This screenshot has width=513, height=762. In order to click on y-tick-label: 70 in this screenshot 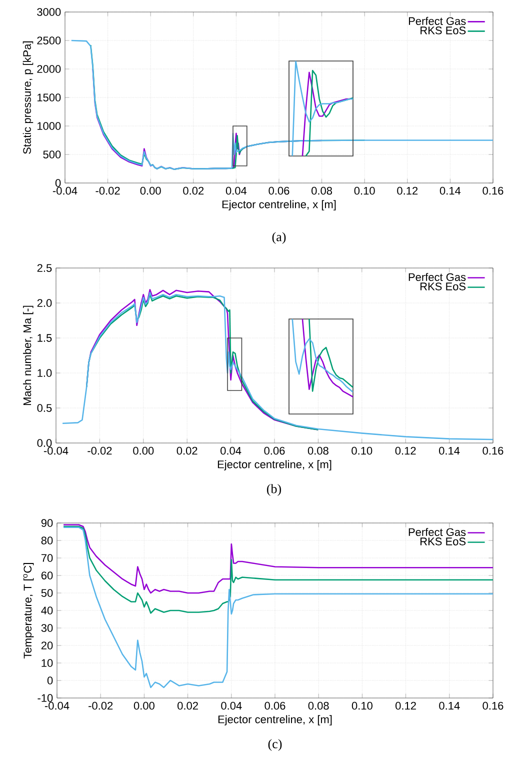, I will do `click(47, 558)`.